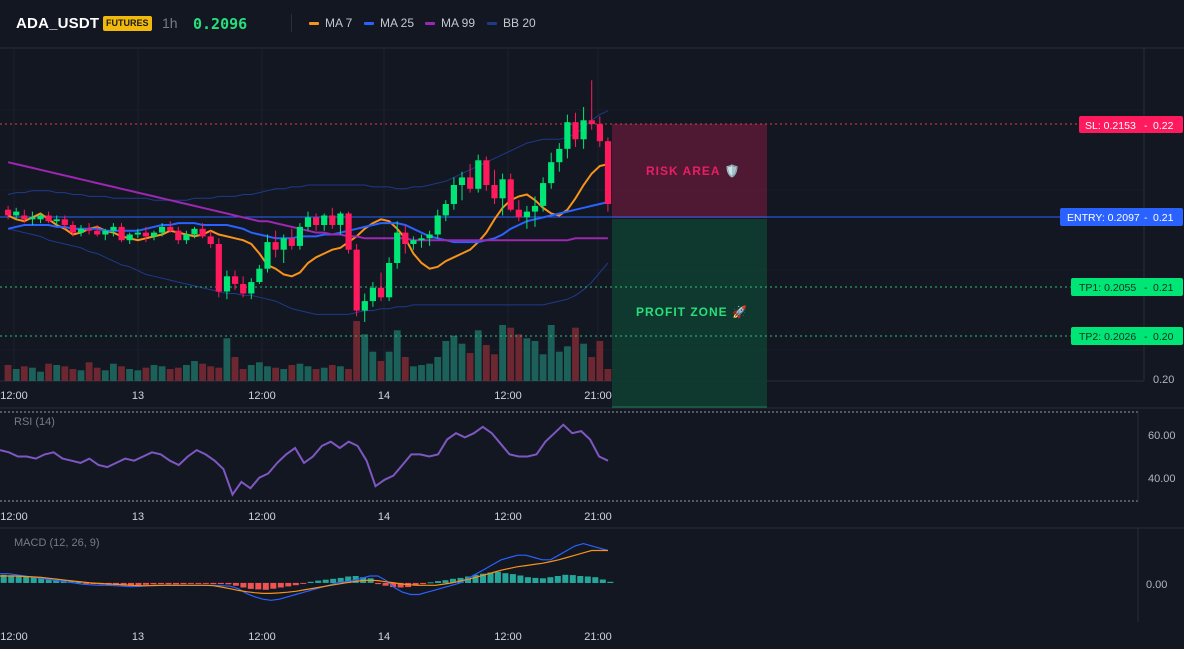 The image size is (1184, 649). I want to click on tp1-tag: TP1: 0.2055 - 0.21, so click(1127, 287).